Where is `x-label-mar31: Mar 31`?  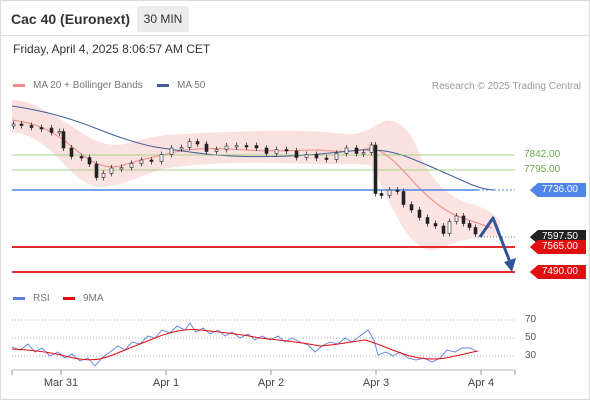
x-label-mar31: Mar 31 is located at coordinates (61, 383).